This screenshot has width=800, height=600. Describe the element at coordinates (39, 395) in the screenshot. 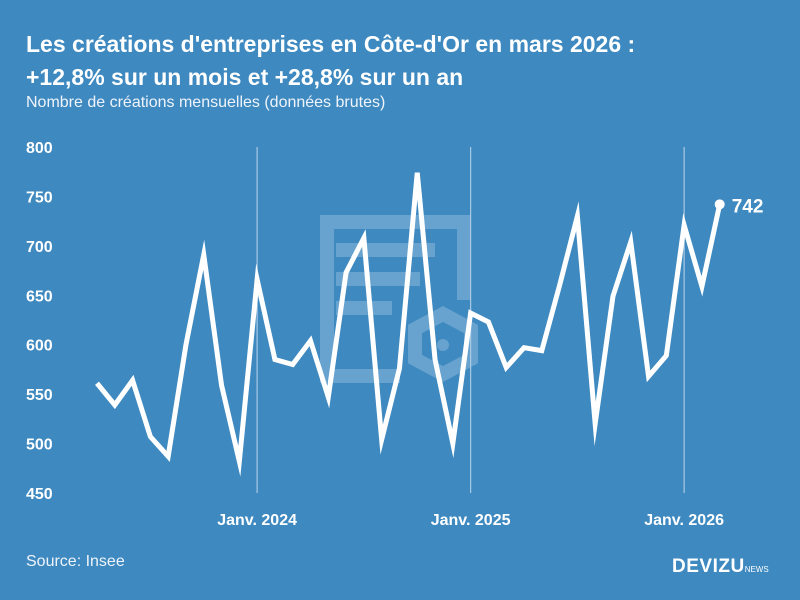

I see `y-tick-label: 550` at that location.